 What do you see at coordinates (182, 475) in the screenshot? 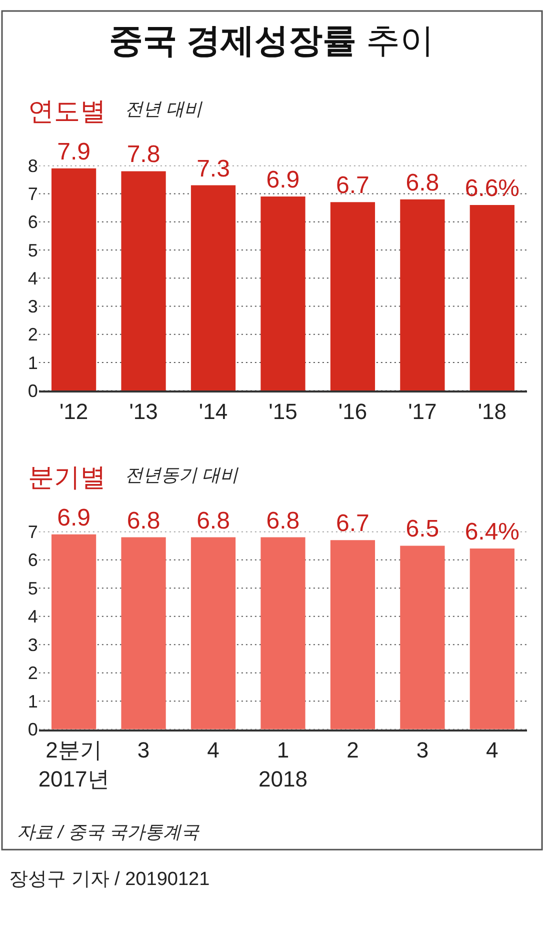
I see `y-axis-title: 전년동기 대비` at bounding box center [182, 475].